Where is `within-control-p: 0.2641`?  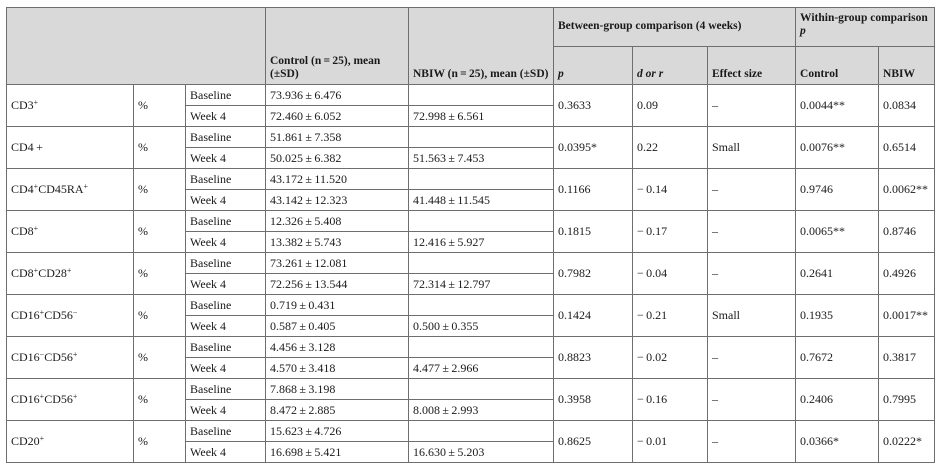 within-control-p: 0.2641 is located at coordinates (837, 273).